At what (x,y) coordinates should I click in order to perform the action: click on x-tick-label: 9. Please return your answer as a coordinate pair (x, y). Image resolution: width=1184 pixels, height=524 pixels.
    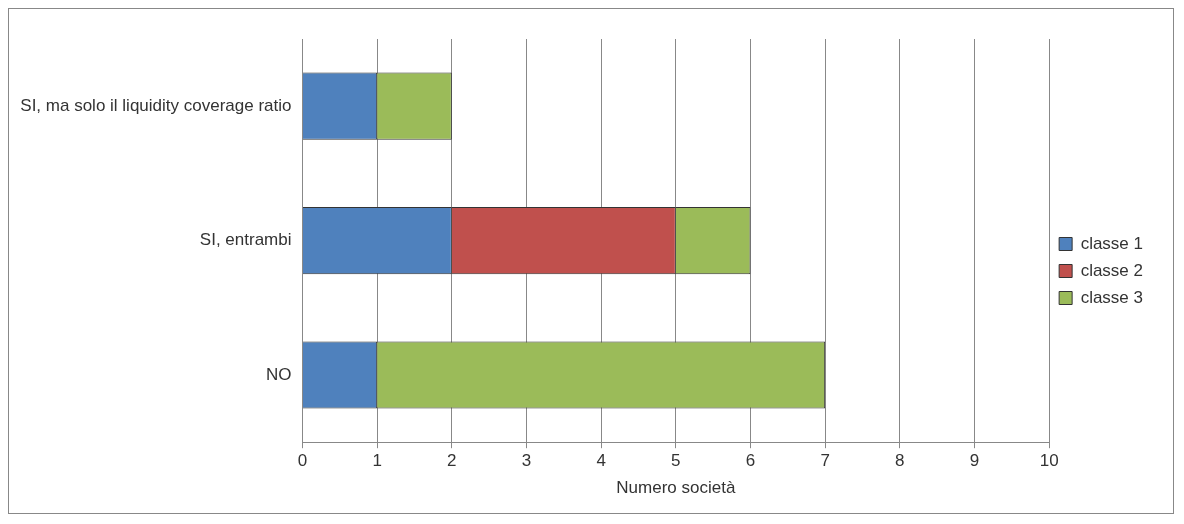
    Looking at the image, I should click on (974, 461).